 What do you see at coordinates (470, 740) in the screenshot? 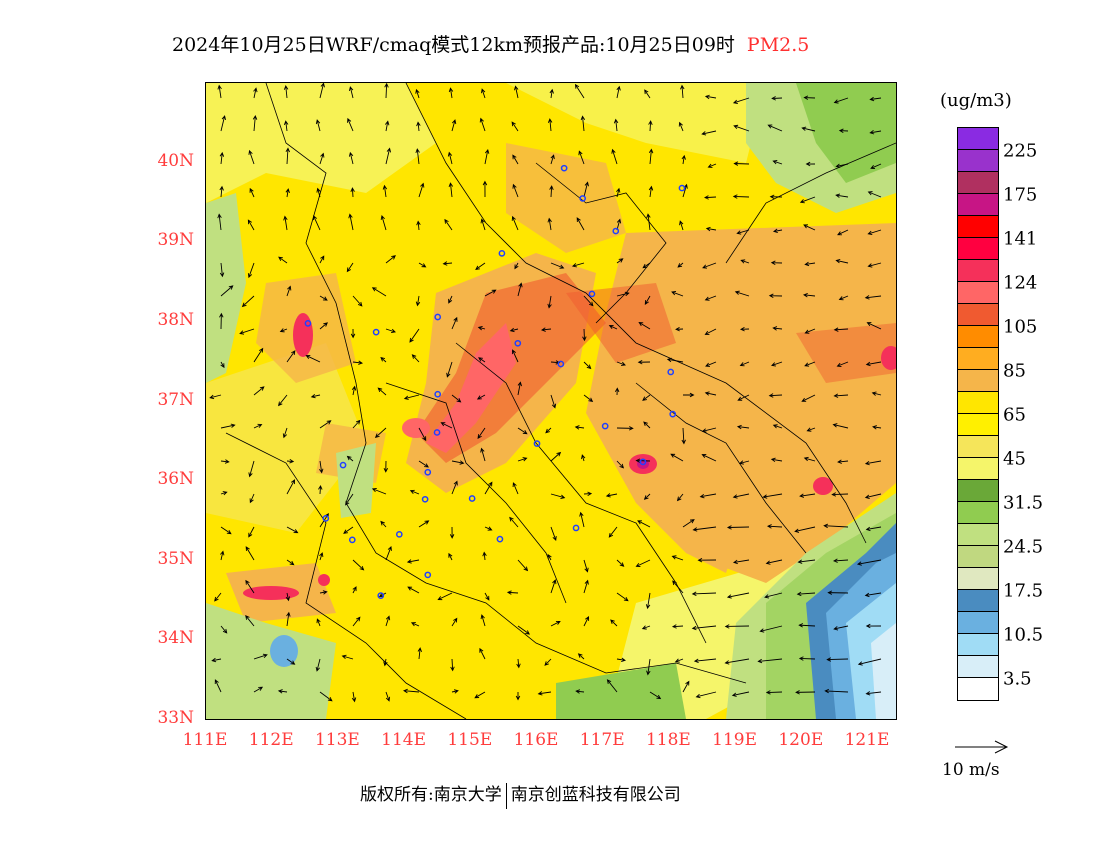
I see `lon-tick-label: 115E` at bounding box center [470, 740].